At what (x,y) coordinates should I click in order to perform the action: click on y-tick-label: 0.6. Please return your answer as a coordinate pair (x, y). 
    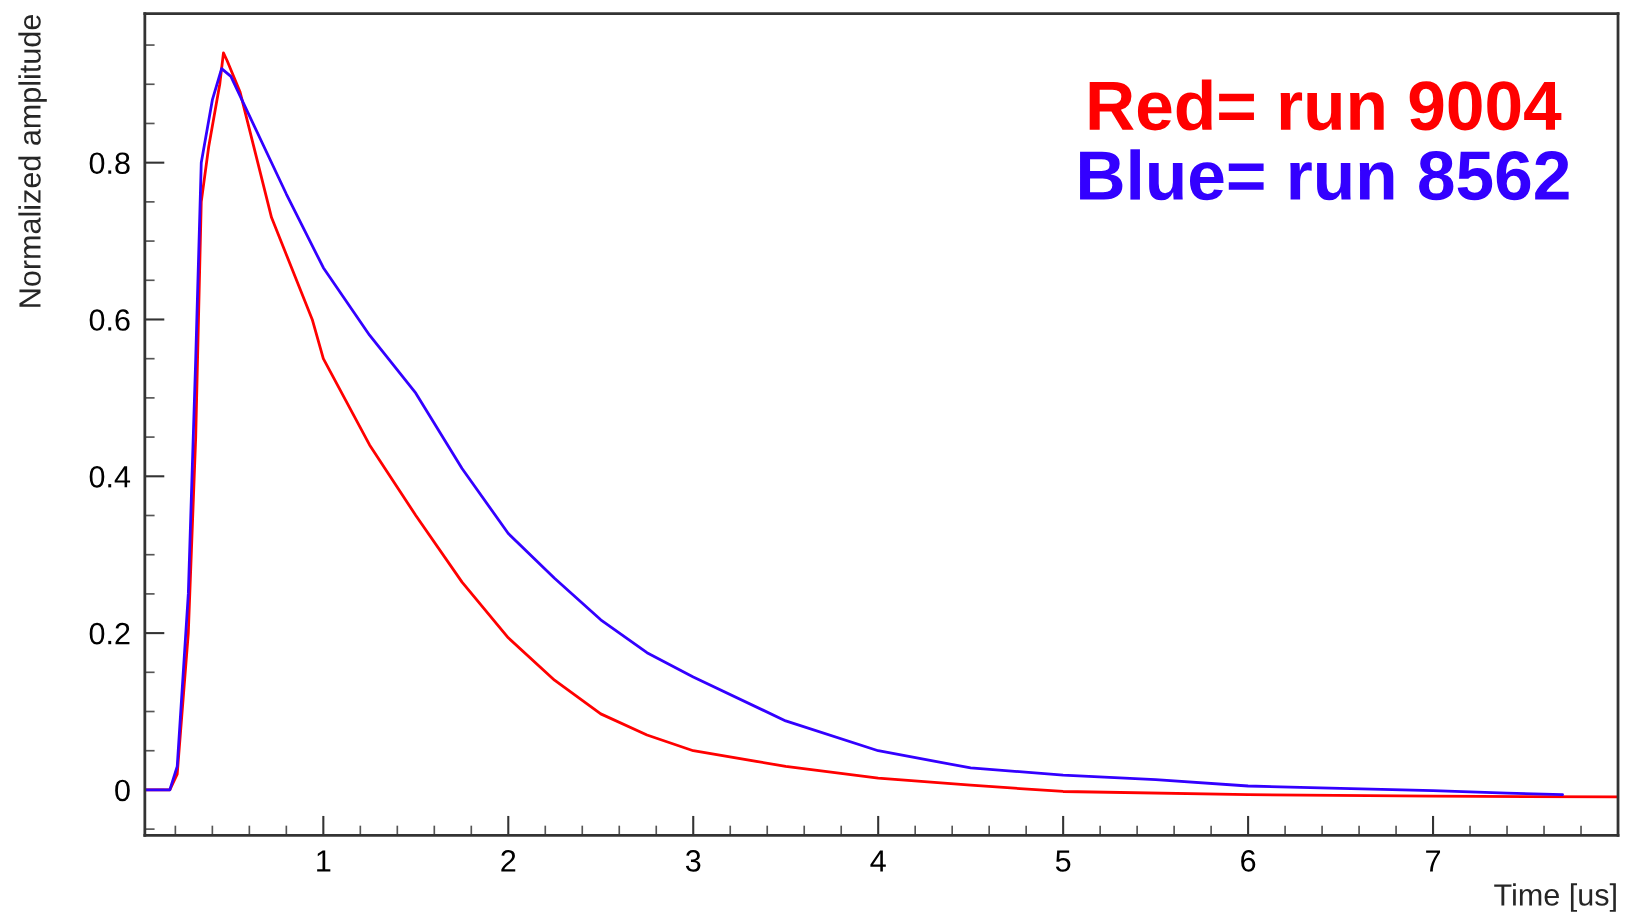
    Looking at the image, I should click on (109, 320).